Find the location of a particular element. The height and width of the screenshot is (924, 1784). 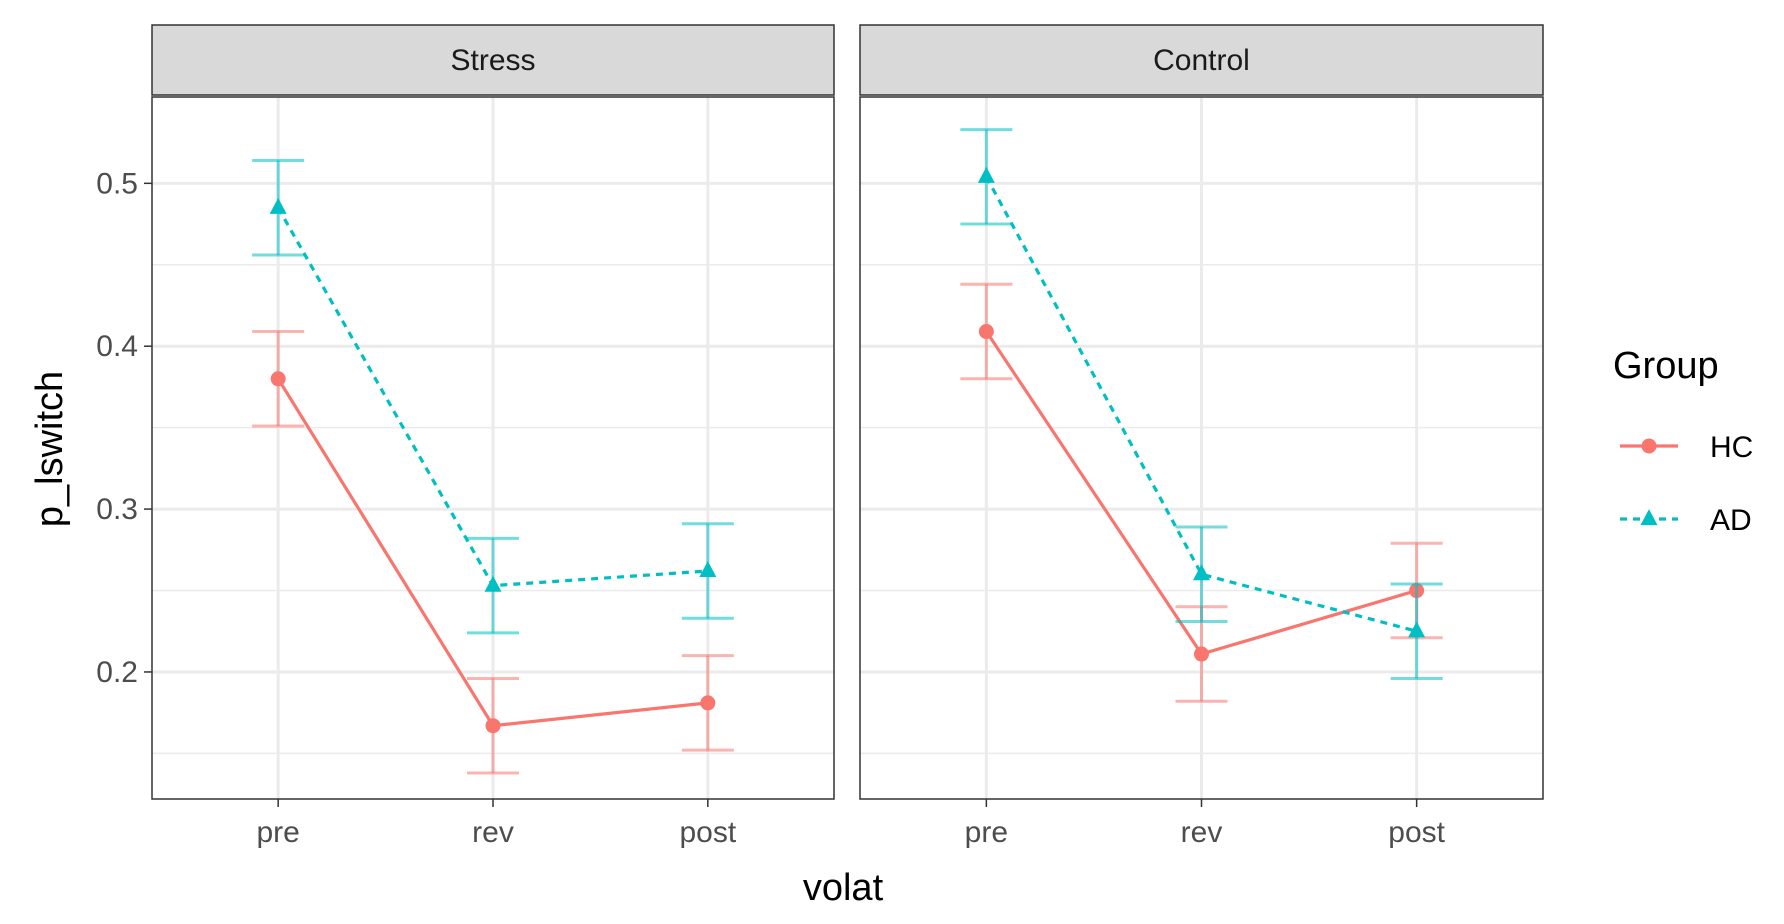

y-axis-title: p_lswitch is located at coordinates (50, 449).